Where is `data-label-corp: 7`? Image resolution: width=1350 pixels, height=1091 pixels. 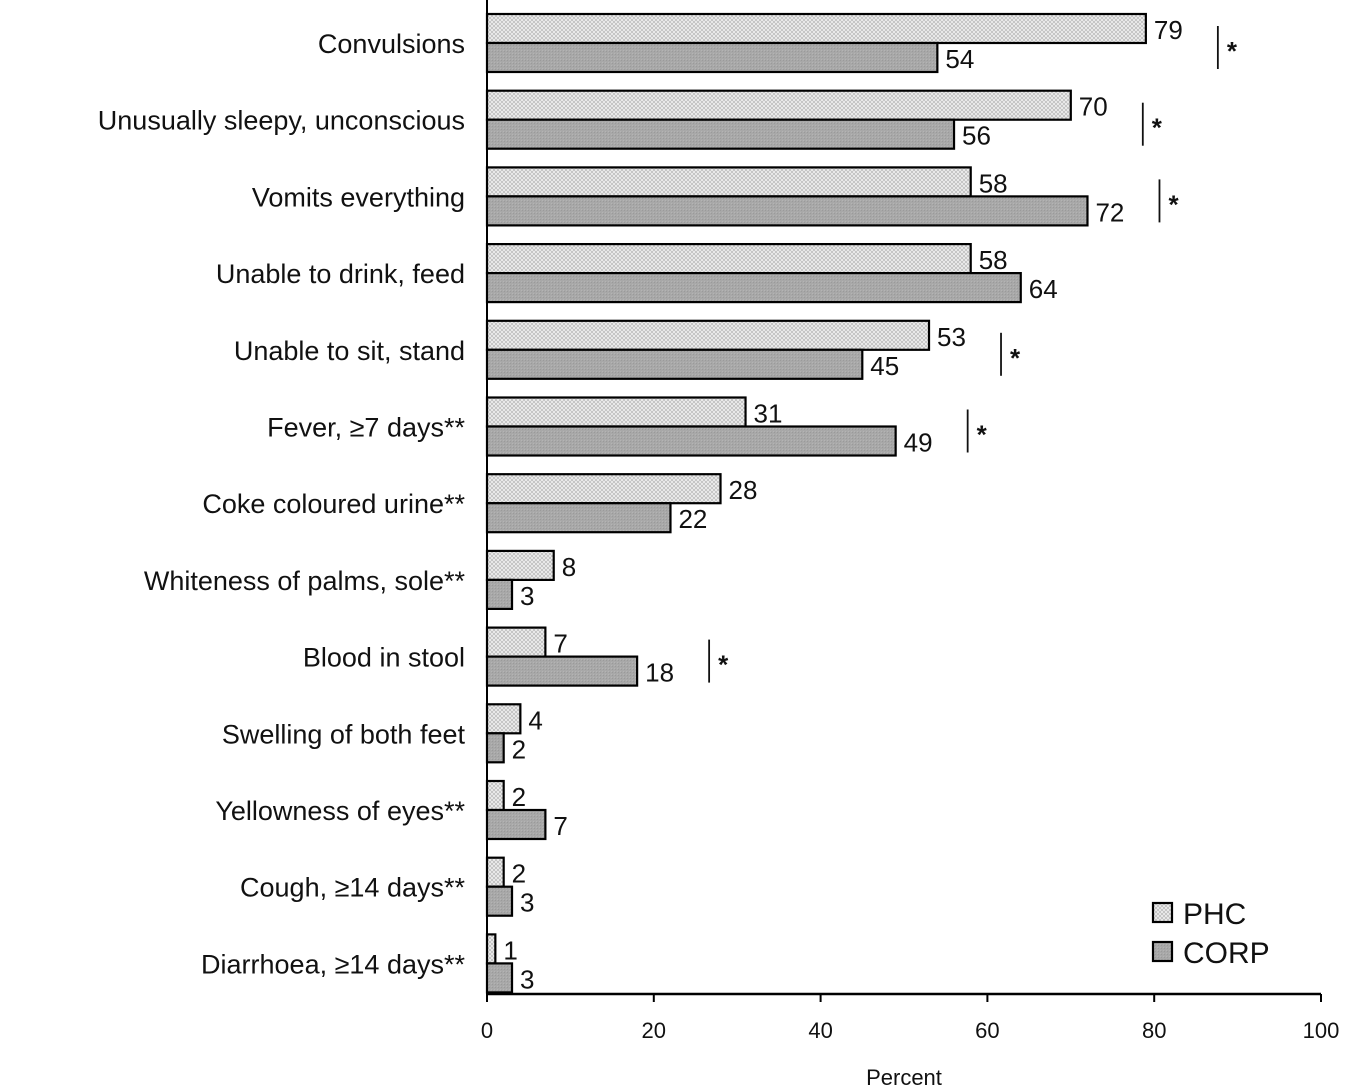
data-label-corp: 7 is located at coordinates (560, 826).